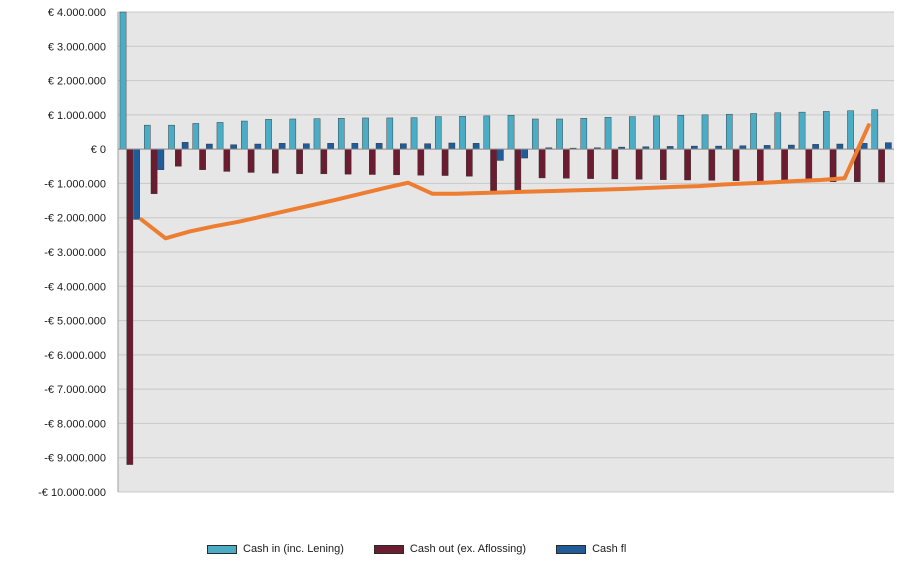  Describe the element at coordinates (293, 549) in the screenshot. I see `legend-label-cash-in: Cash in (inc. Lening)` at that location.